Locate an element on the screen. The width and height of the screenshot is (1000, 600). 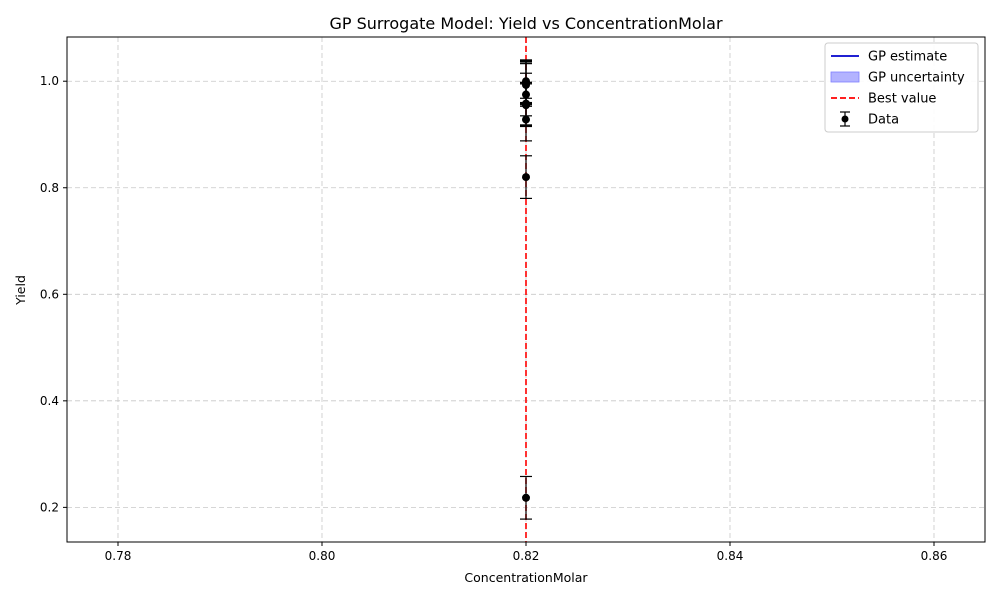
legend-item: GP estimate is located at coordinates (889, 57).